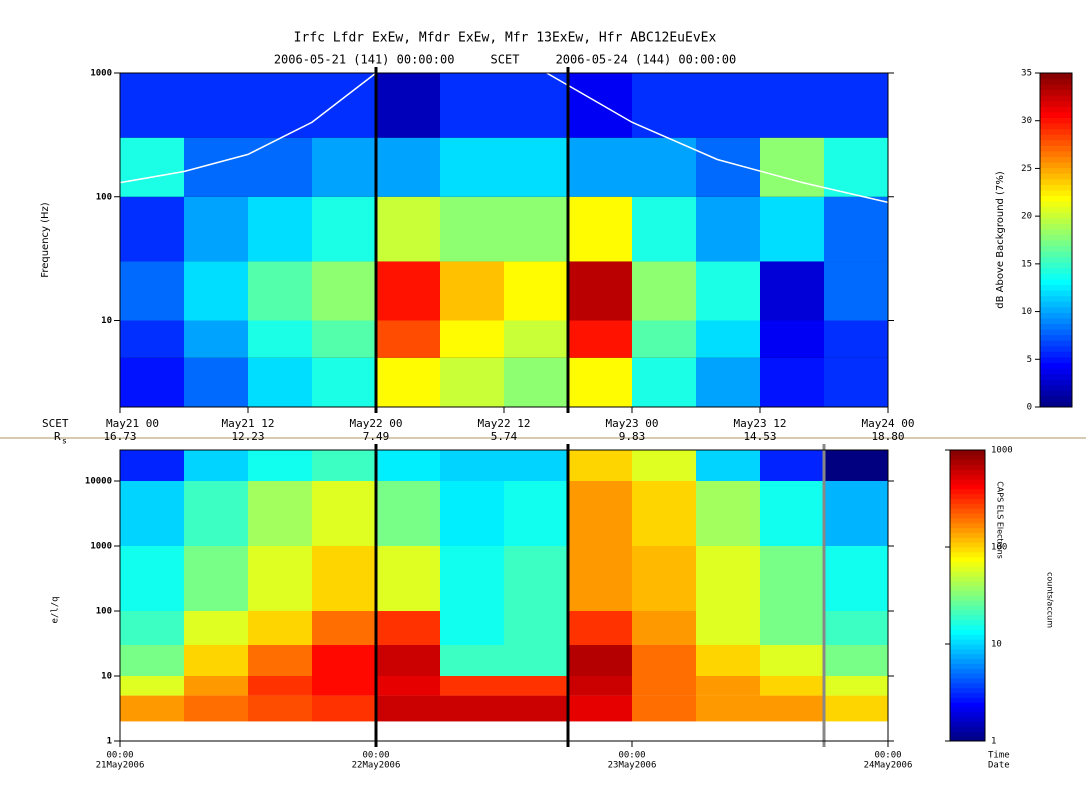 The image size is (1086, 786). Describe the element at coordinates (64, 441) in the screenshot. I see `rs-subscript: s` at that location.